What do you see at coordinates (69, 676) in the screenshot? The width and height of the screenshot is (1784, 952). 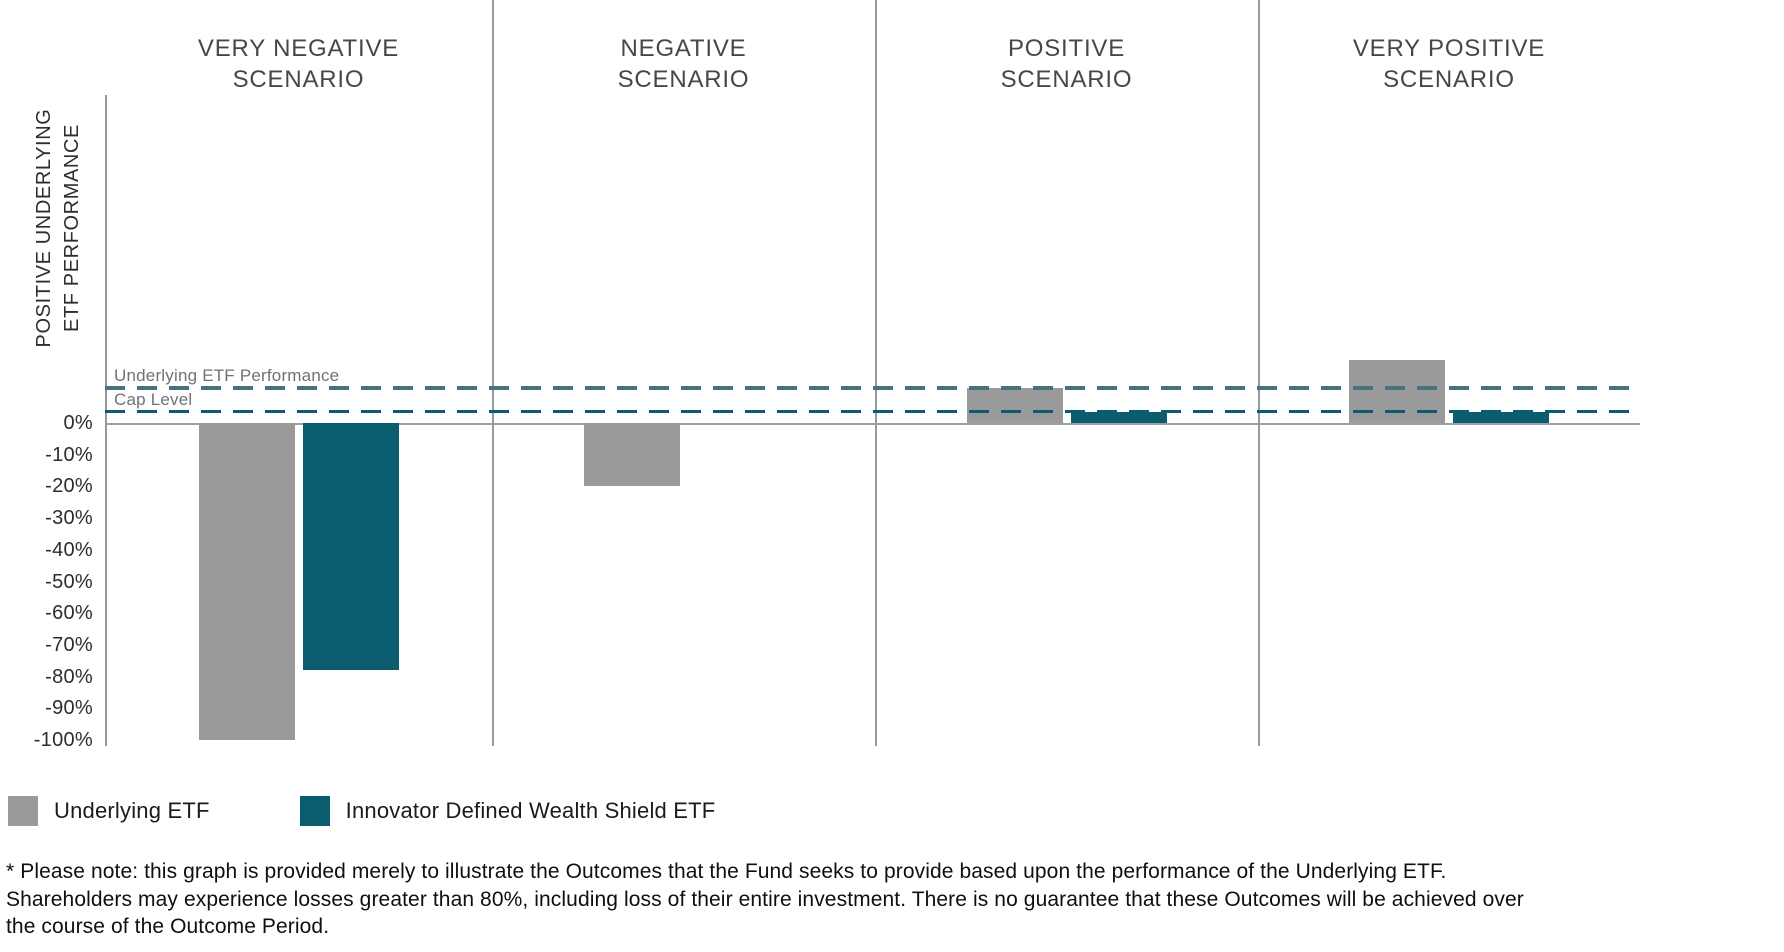 I see `y-tick-label: -80%` at bounding box center [69, 676].